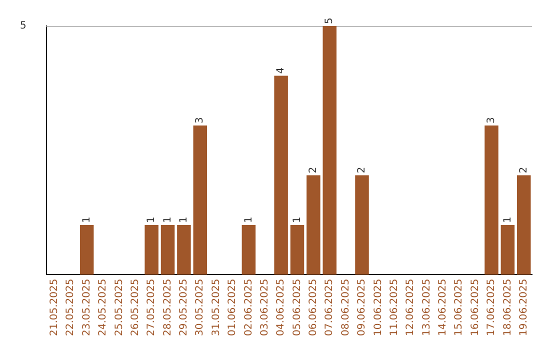 This screenshot has height=340, width=540. Describe the element at coordinates (330, 21) in the screenshot. I see `data-label: 5` at that location.